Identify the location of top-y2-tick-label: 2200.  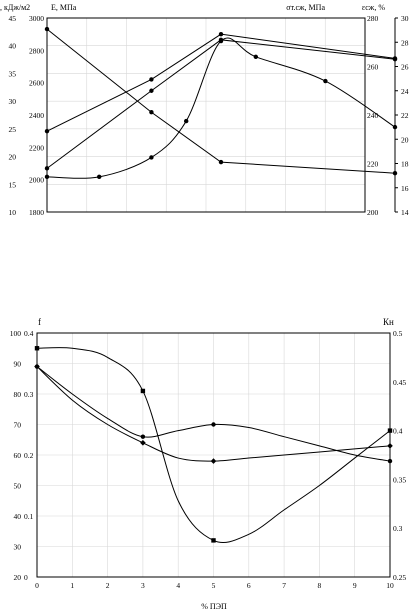
(36, 147).